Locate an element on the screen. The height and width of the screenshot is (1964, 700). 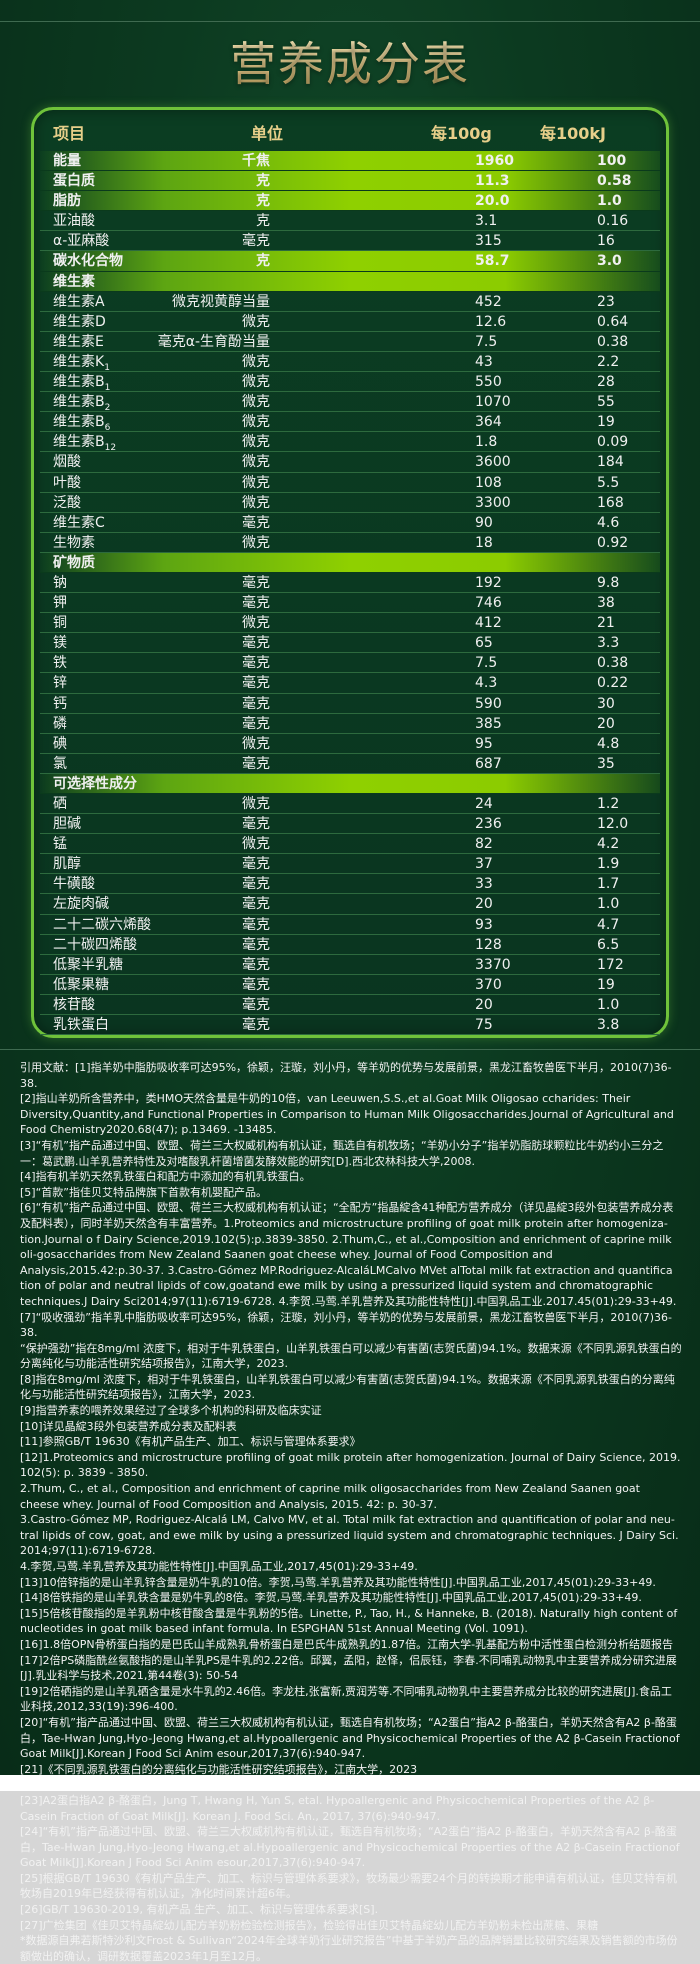
unit-text: 毫克α-生育酚当量 is located at coordinates (213, 341).